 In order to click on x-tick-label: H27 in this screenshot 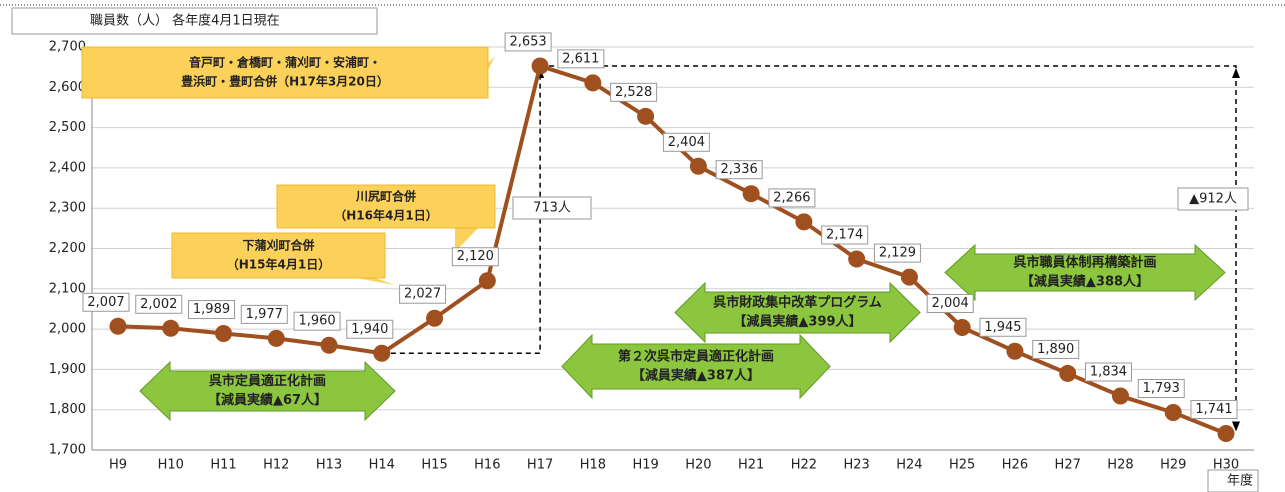, I will do `click(1068, 465)`.